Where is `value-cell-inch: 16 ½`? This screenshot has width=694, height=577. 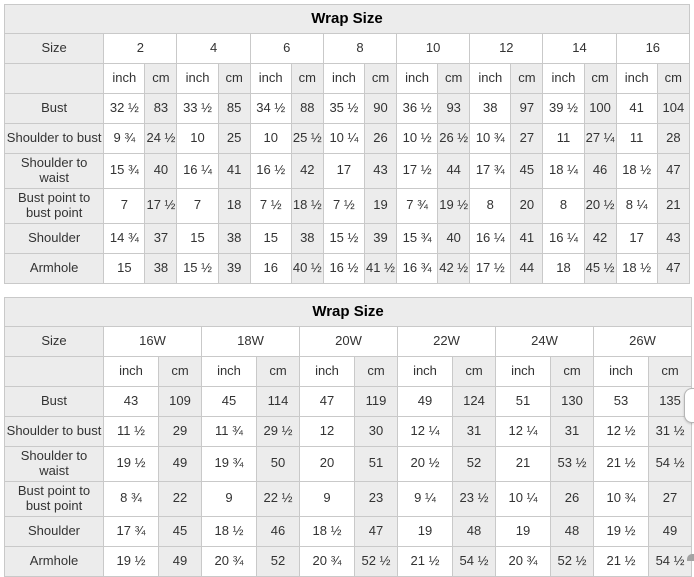 value-cell-inch: 16 ½ is located at coordinates (343, 268).